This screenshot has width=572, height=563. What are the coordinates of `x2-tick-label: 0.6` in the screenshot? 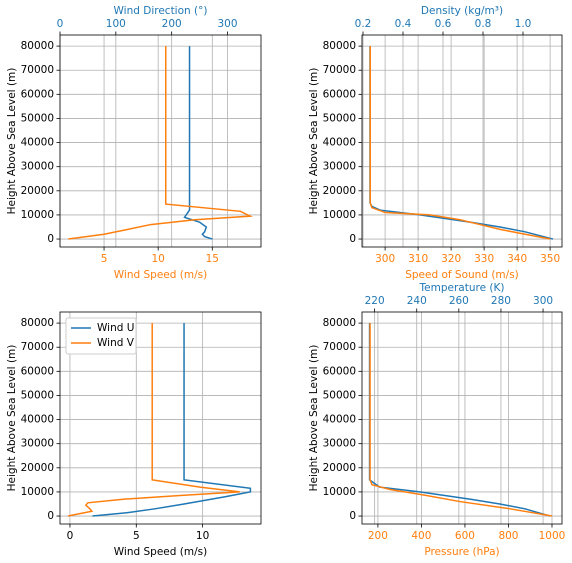 It's located at (443, 24).